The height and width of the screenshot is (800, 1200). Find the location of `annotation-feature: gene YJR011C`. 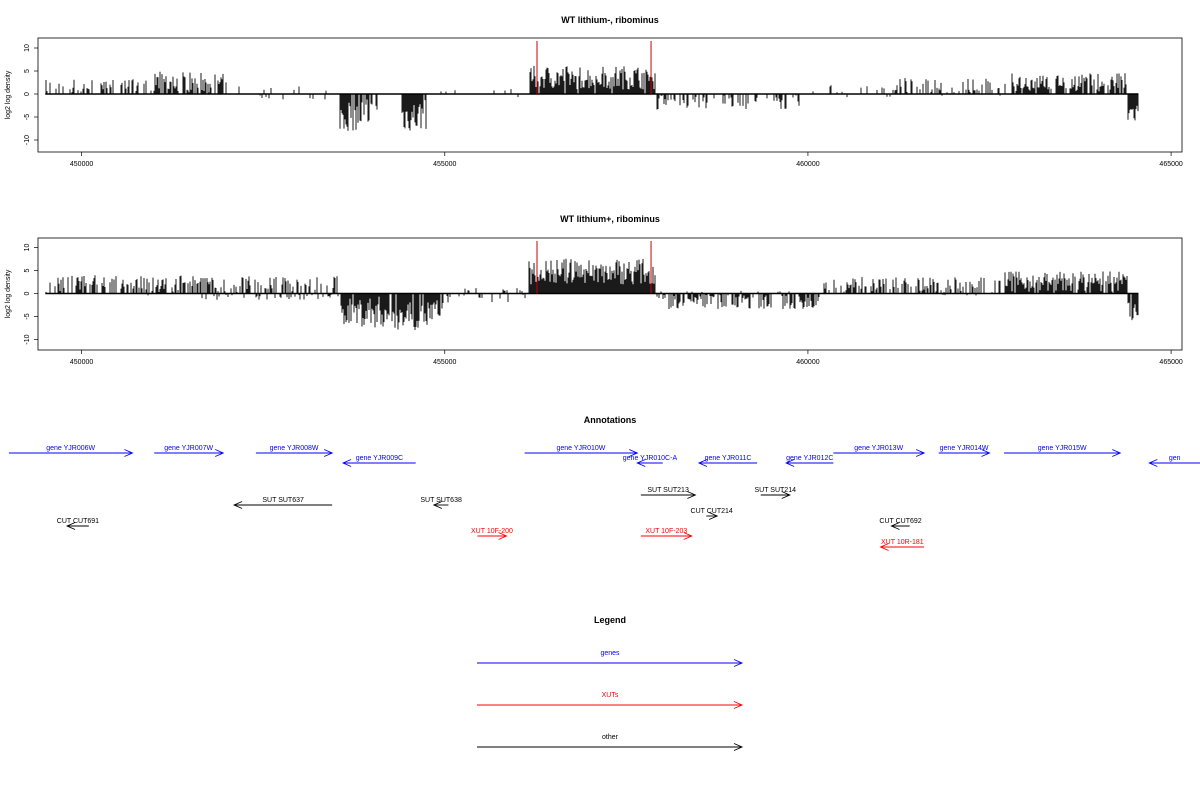

annotation-feature: gene YJR011C is located at coordinates (727, 461).